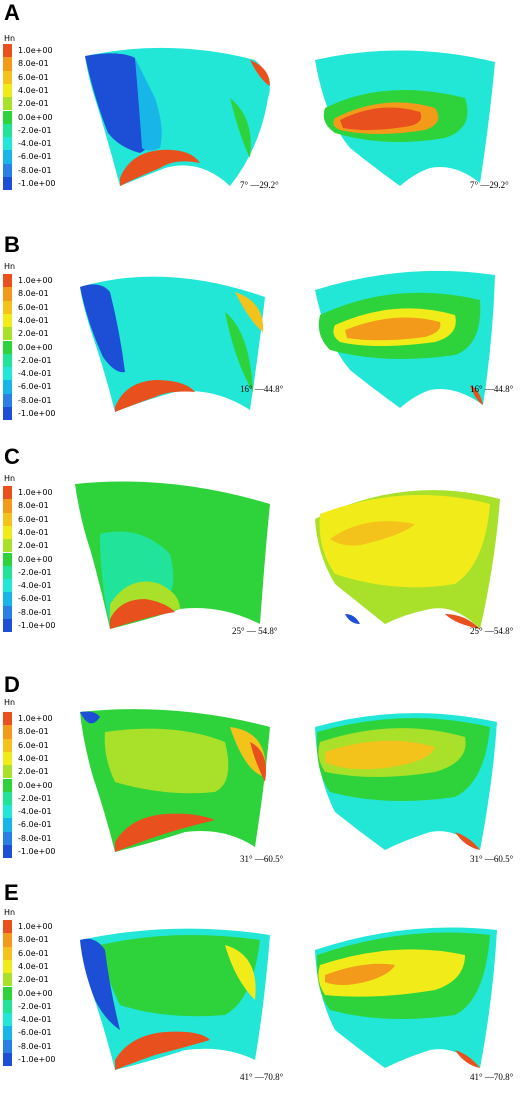 Image resolution: width=526 pixels, height=1114 pixels. What do you see at coordinates (33, 90) in the screenshot?
I see `colorbar-label: 4.0e-01` at bounding box center [33, 90].